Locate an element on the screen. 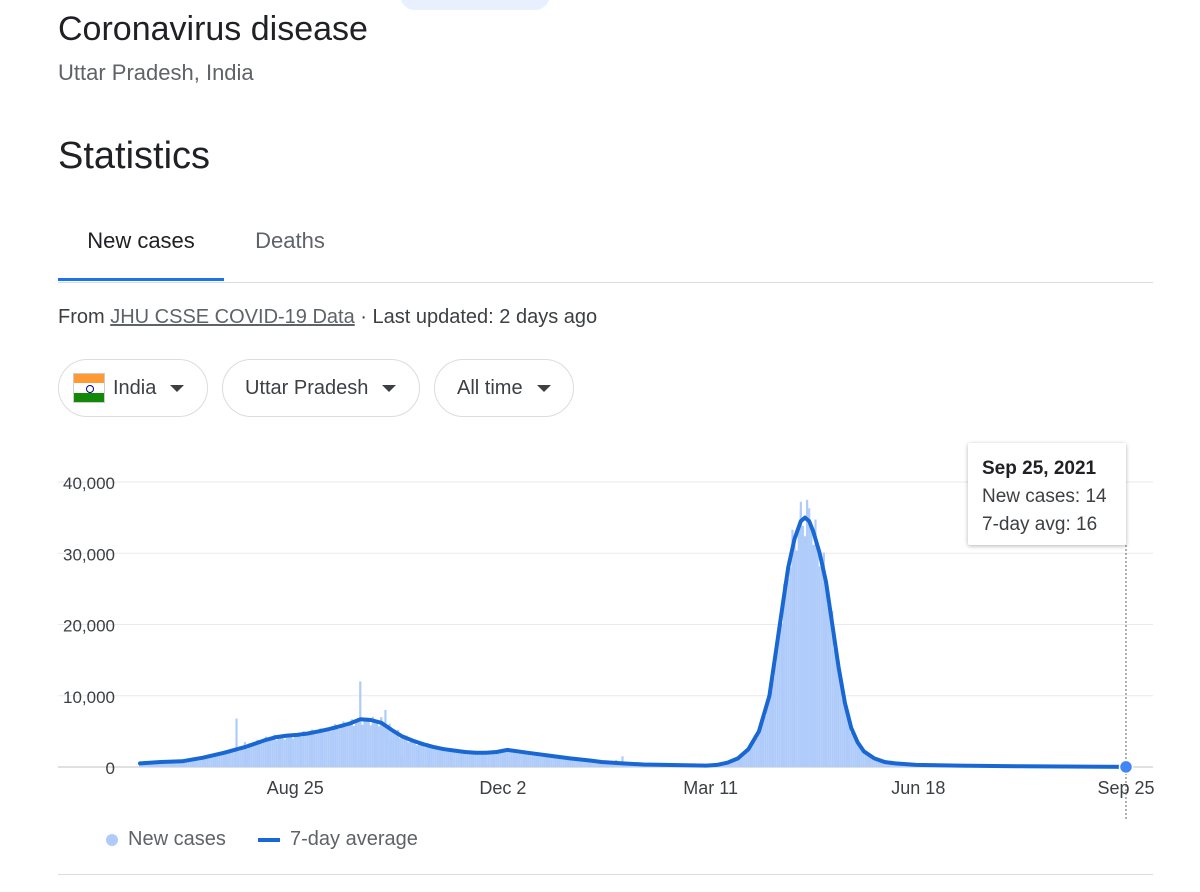  tab-new-cases: New cases is located at coordinates (141, 248).